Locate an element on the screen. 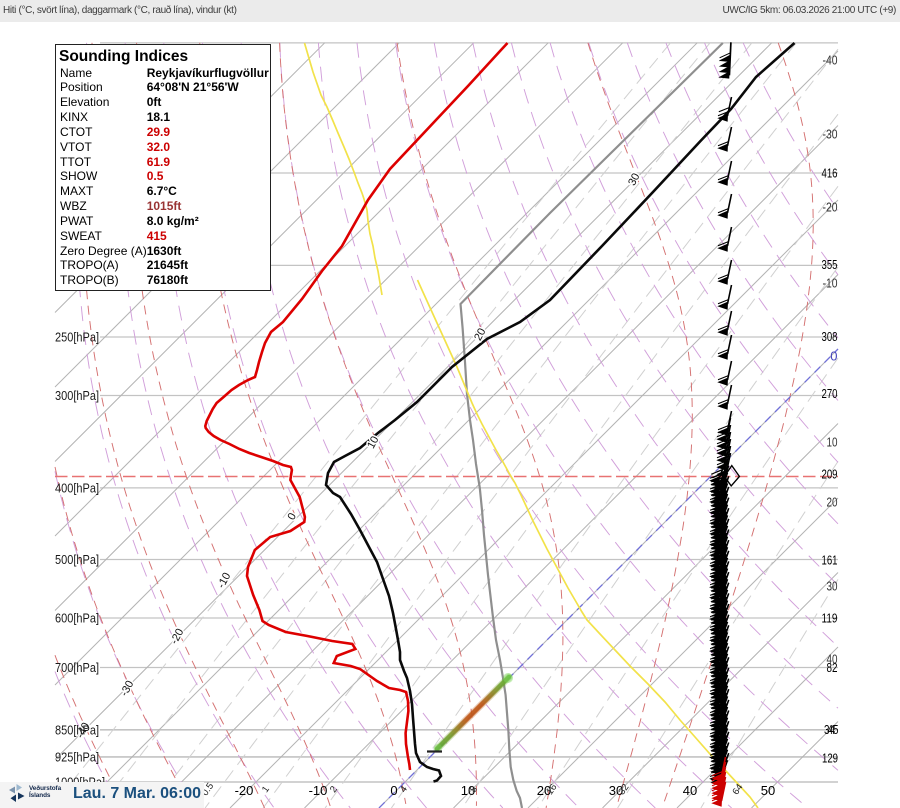 The height and width of the screenshot is (808, 900). svg-text: 4 is located at coordinates (404, 789).